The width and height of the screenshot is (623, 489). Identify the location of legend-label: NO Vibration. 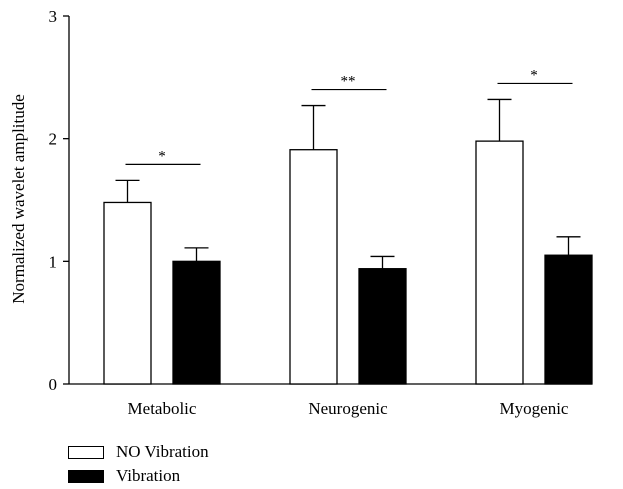
(162, 451).